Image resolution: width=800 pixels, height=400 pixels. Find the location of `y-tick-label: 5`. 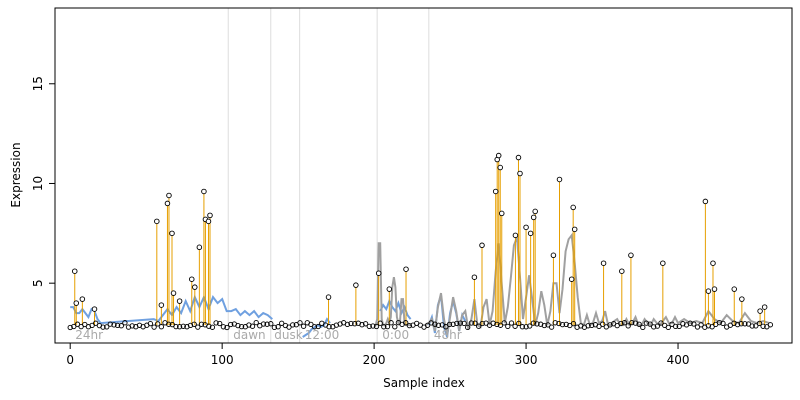

y-tick-label: 5 is located at coordinates (38, 283).